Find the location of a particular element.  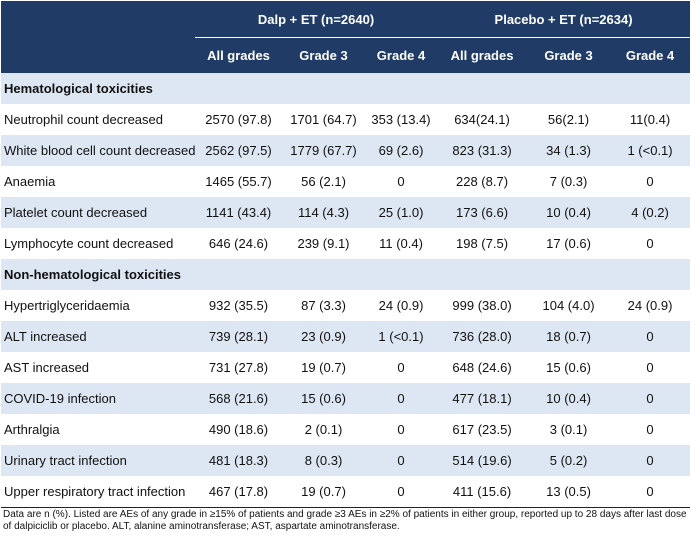

cell-placebo-all-grades: 634(24.1) is located at coordinates (482, 119).